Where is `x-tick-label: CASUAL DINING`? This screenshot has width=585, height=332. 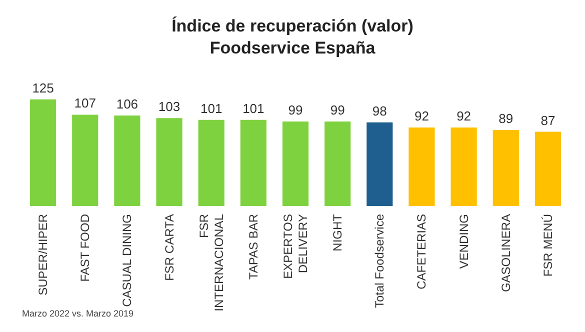
x-tick-label: CASUAL DINING is located at coordinates (127, 260).